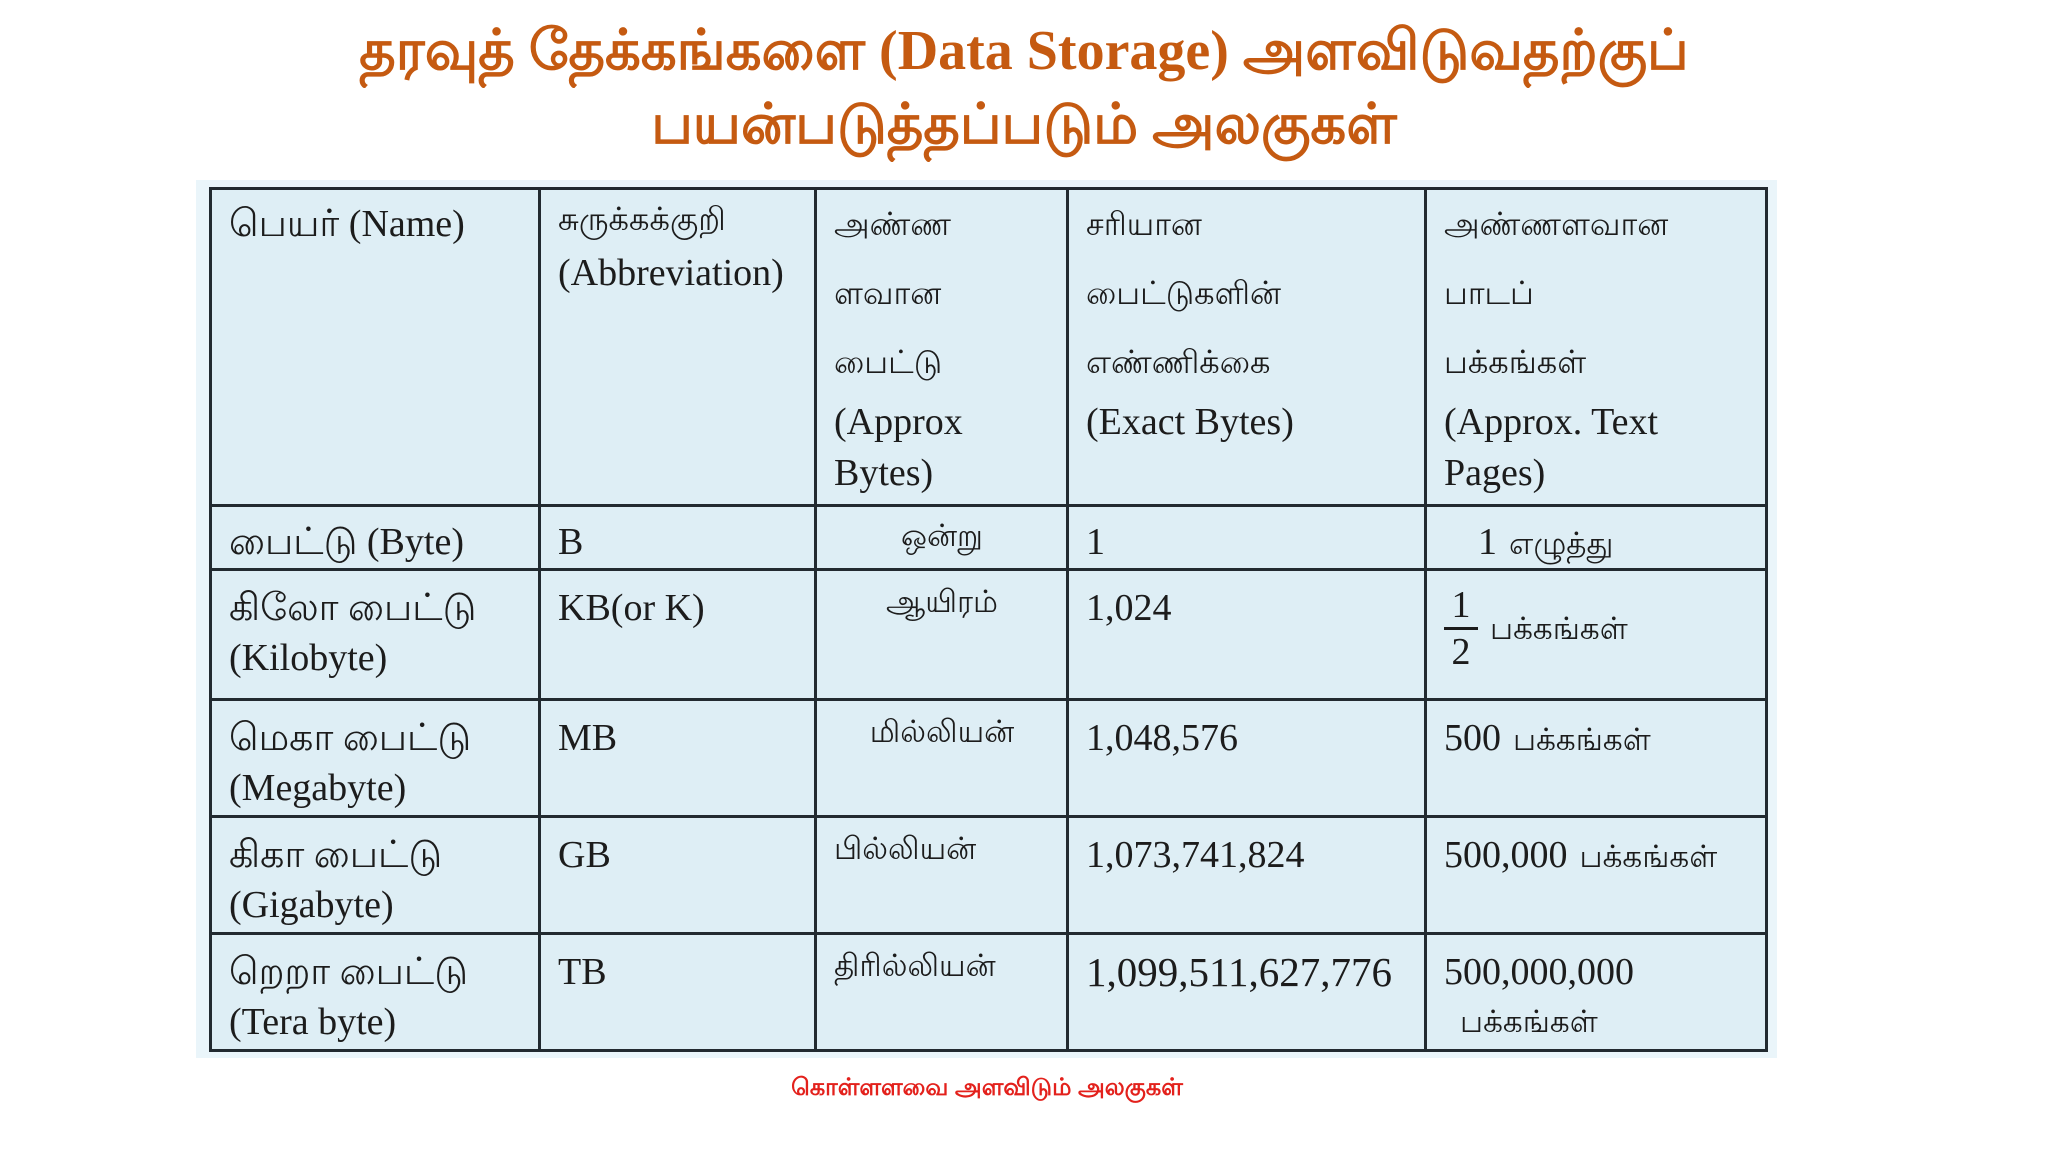 This screenshot has width=2048, height=1152. Describe the element at coordinates (677, 634) in the screenshot. I see `cell-content: KB(or K)` at that location.